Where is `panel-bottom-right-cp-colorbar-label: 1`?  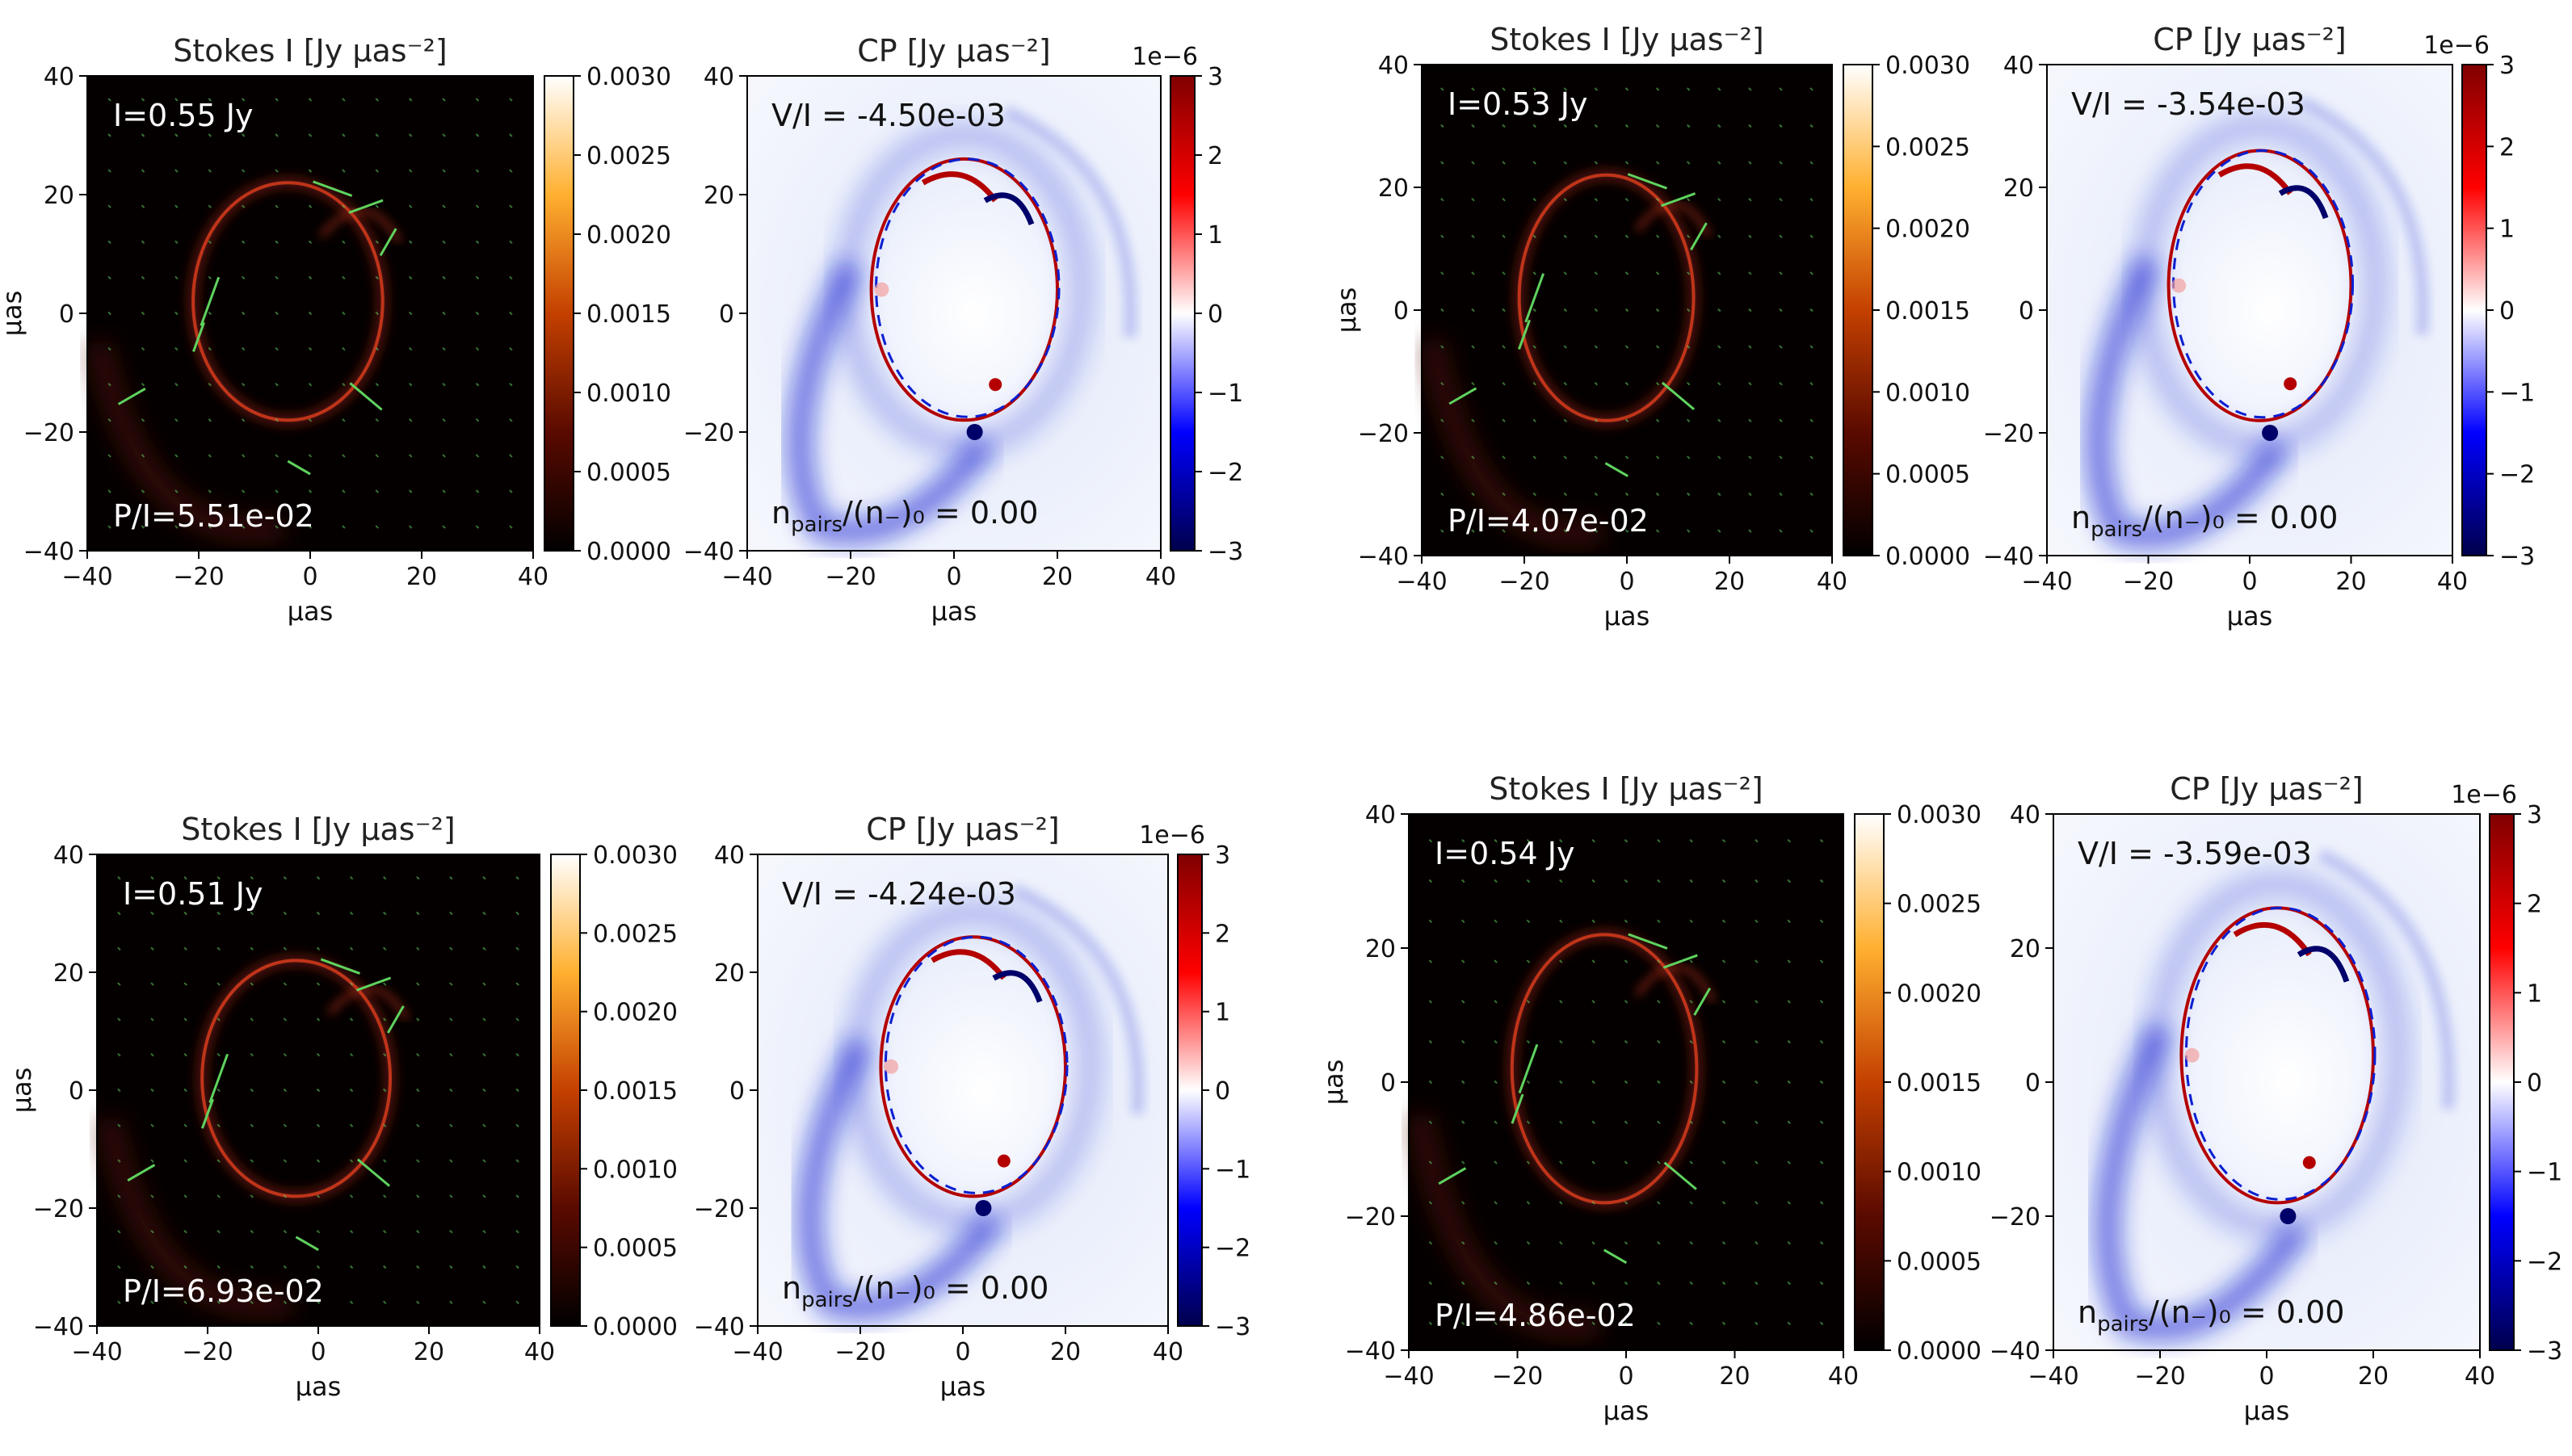
panel-bottom-right-cp-colorbar-label: 1 is located at coordinates (2534, 994).